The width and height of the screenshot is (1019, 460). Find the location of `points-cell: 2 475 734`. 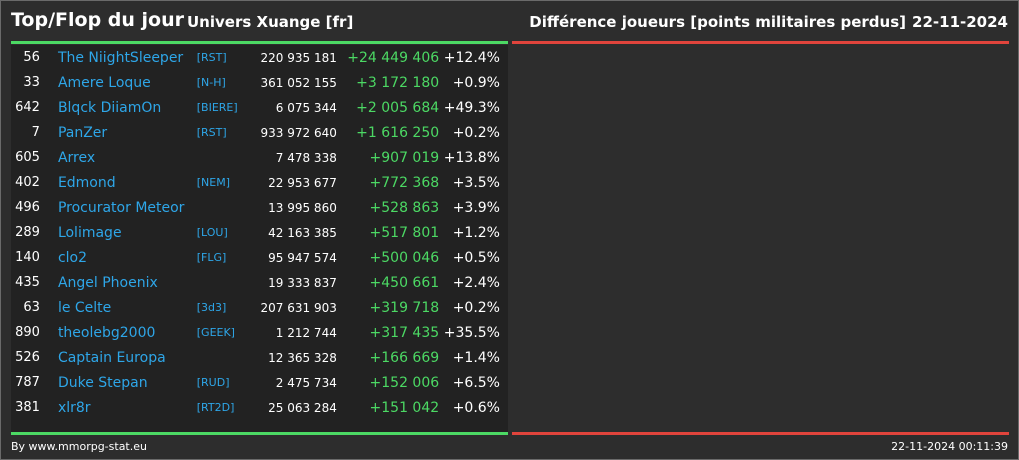

points-cell: 2 475 734 is located at coordinates (306, 382).